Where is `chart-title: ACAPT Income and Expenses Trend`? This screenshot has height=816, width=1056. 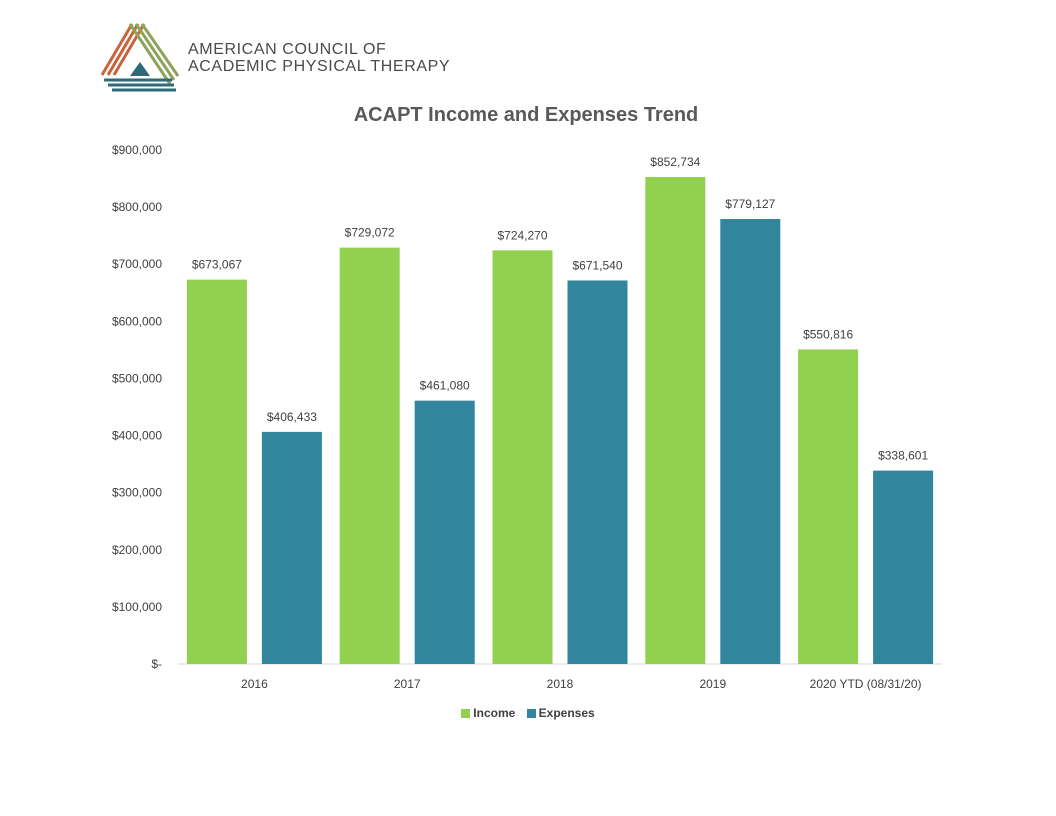 chart-title: ACAPT Income and Expenses Trend is located at coordinates (526, 115).